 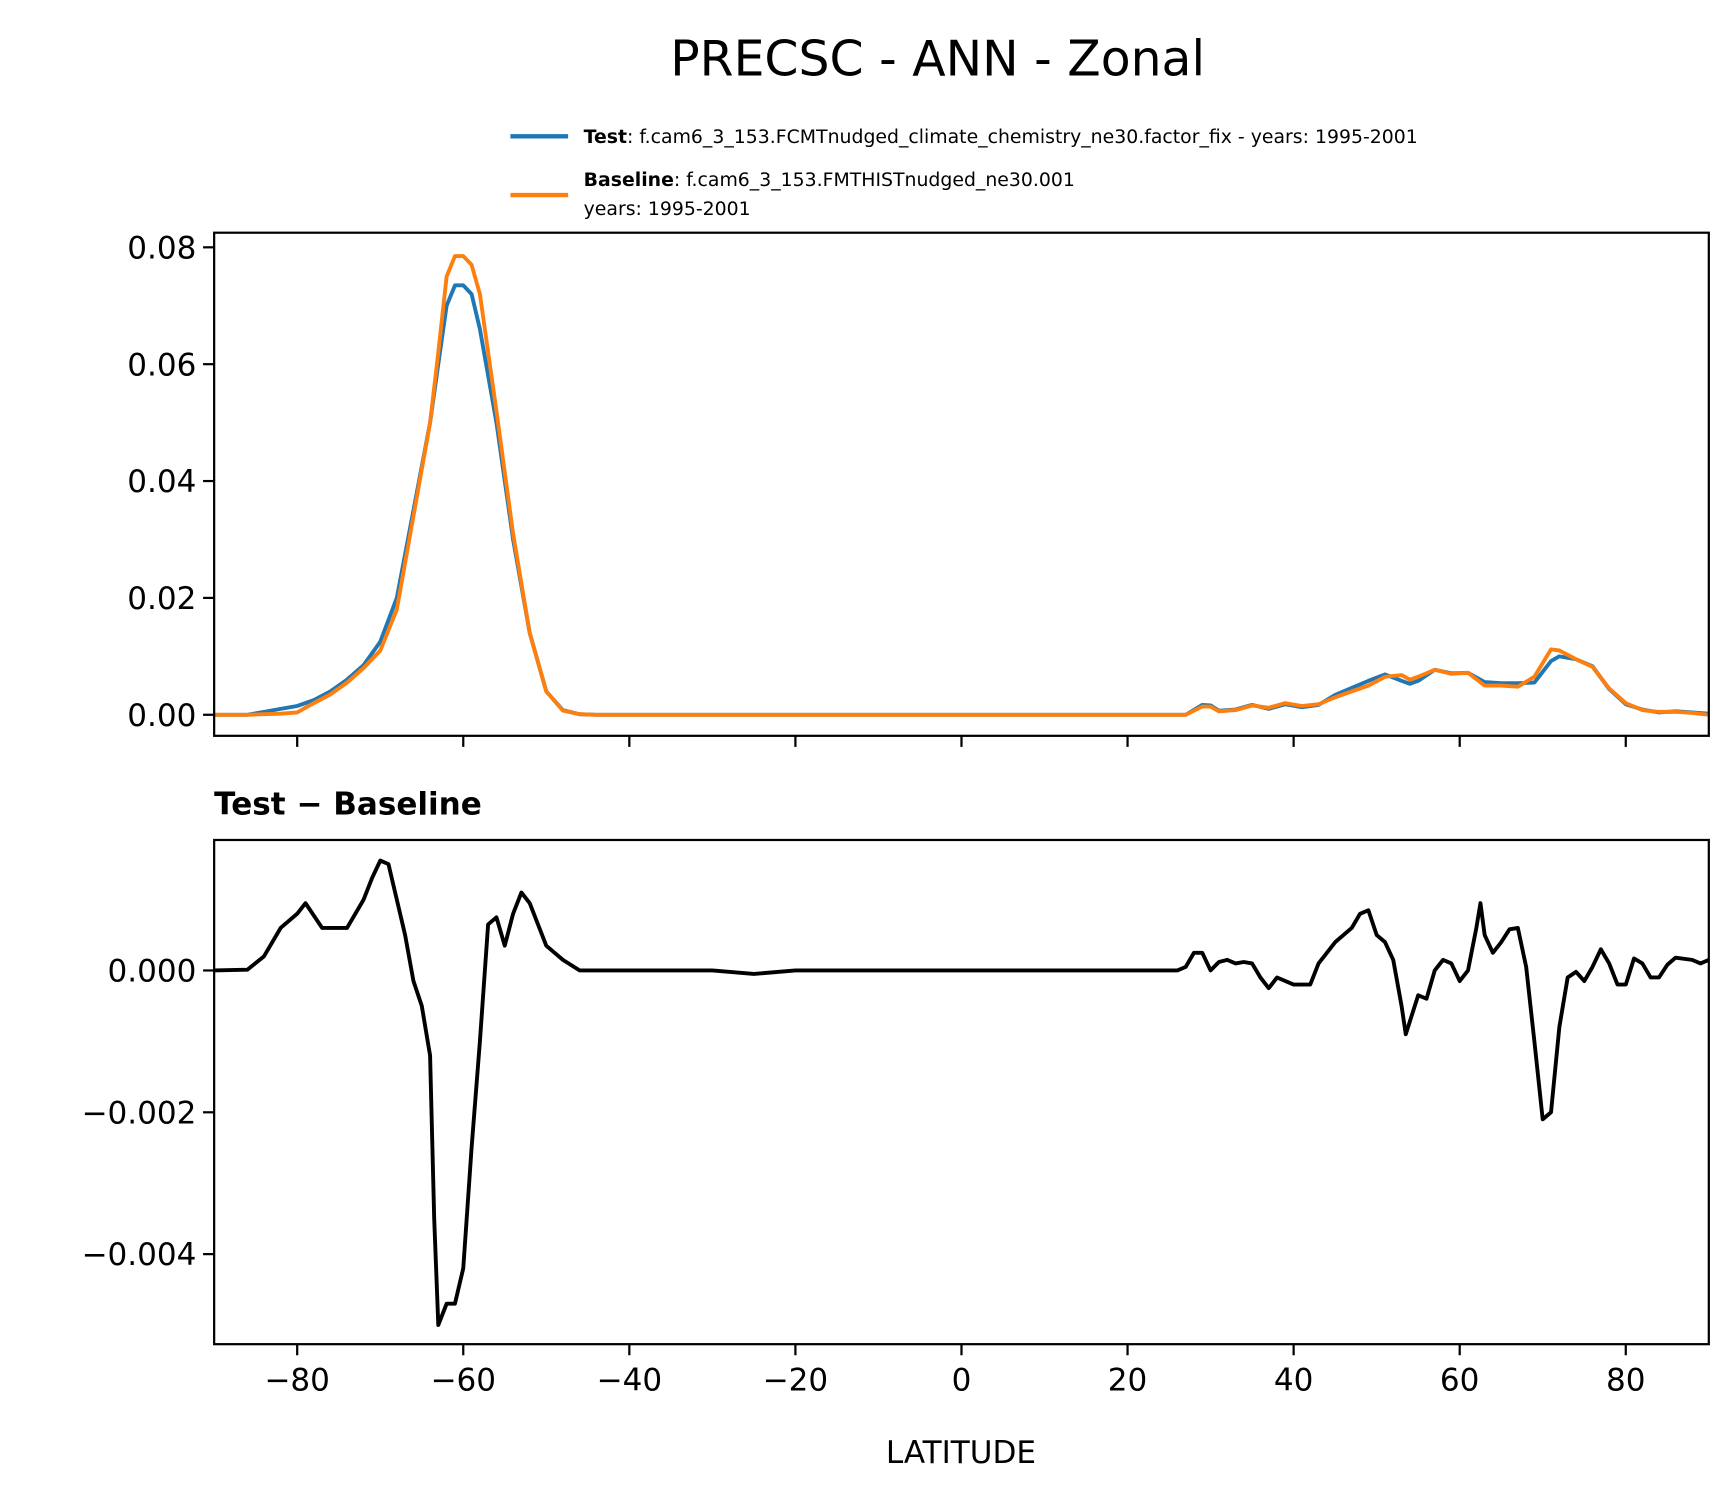 I want to click on x-tick-label: 20, so click(x=1128, y=1381).